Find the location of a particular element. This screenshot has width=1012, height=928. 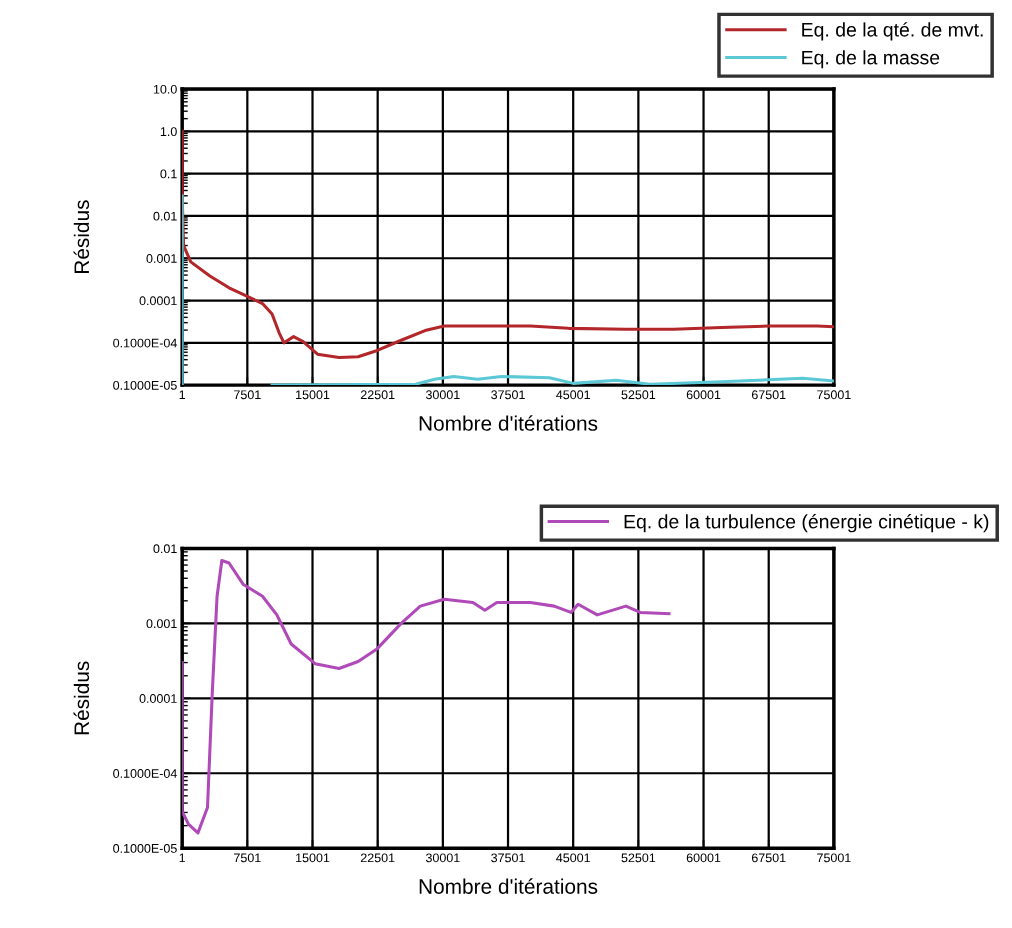

y-tick-label: 10.0 is located at coordinates (165, 89).